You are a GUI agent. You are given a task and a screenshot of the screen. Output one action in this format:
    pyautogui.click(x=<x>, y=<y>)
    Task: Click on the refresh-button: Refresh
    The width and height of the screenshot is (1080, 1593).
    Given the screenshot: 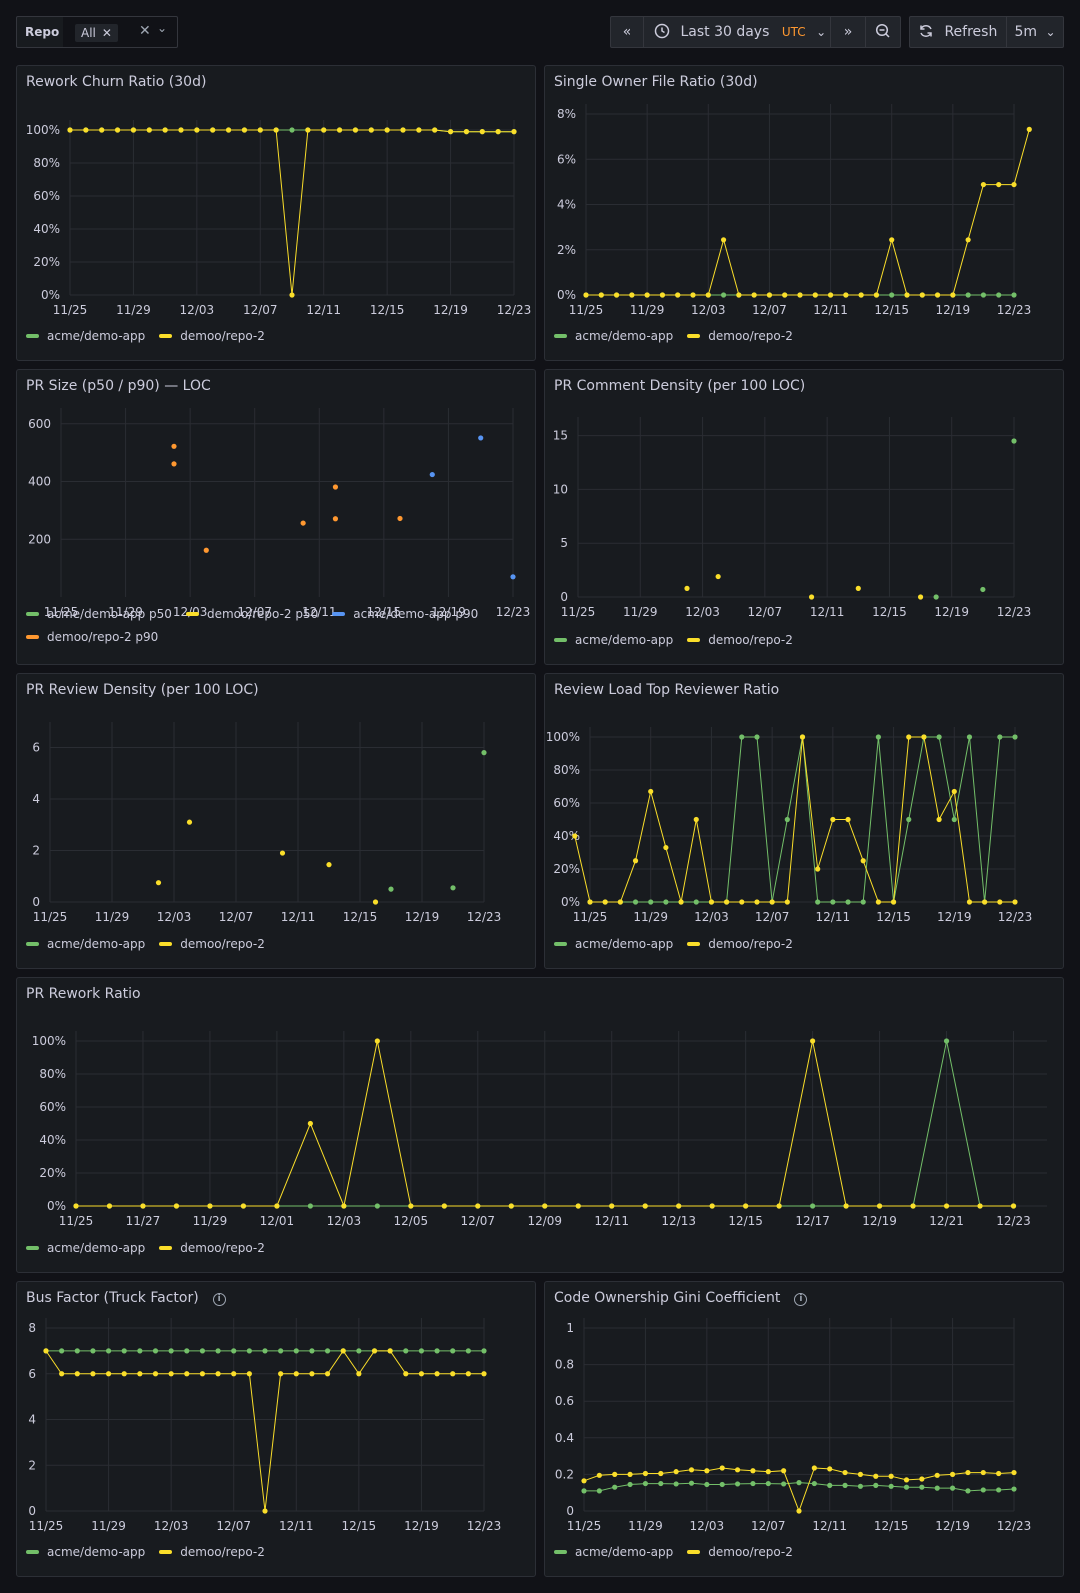 What is the action you would take?
    pyautogui.click(x=958, y=32)
    